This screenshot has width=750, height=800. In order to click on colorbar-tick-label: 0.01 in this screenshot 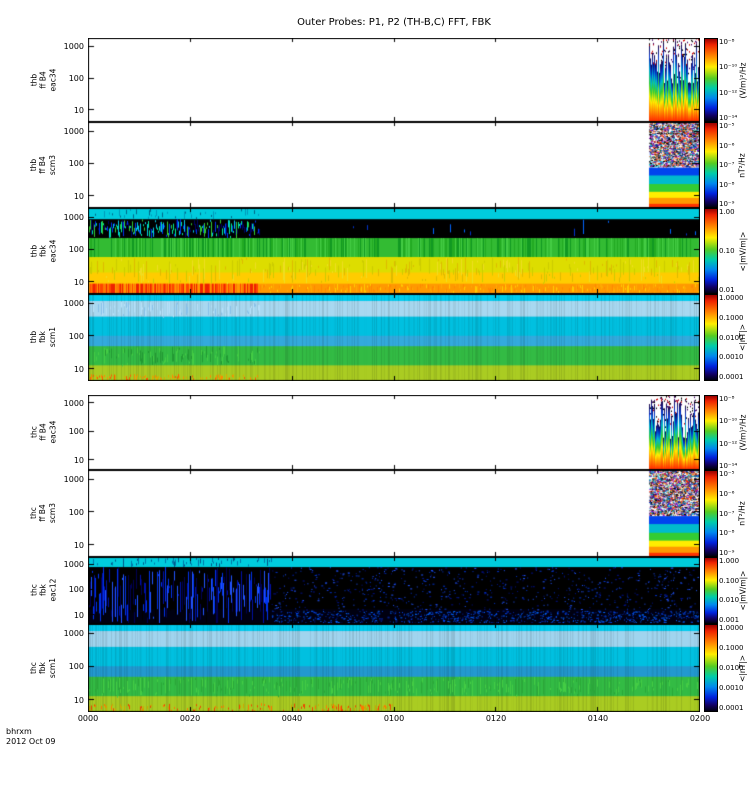, I will do `click(727, 290)`.